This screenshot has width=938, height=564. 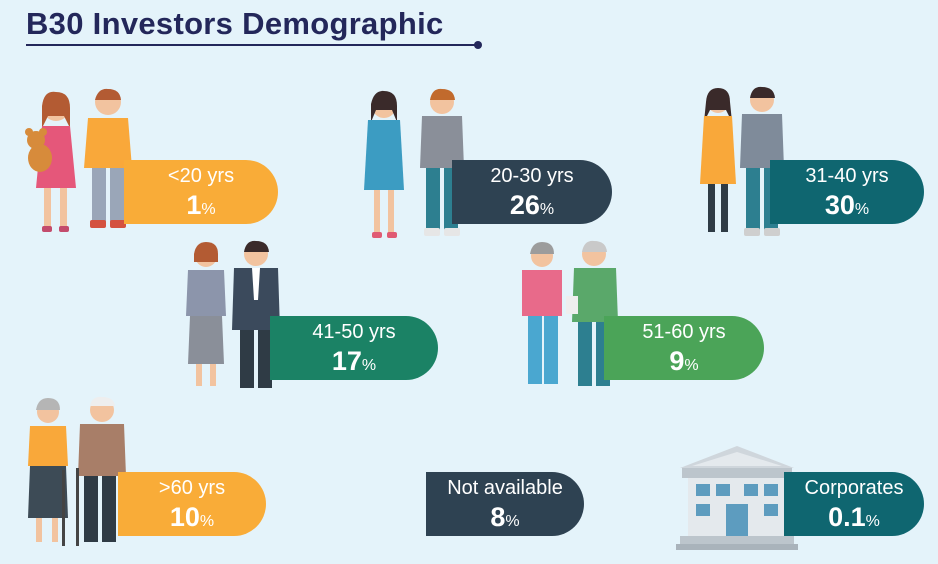 I want to click on percentage-value: 0.1, so click(x=847, y=517).